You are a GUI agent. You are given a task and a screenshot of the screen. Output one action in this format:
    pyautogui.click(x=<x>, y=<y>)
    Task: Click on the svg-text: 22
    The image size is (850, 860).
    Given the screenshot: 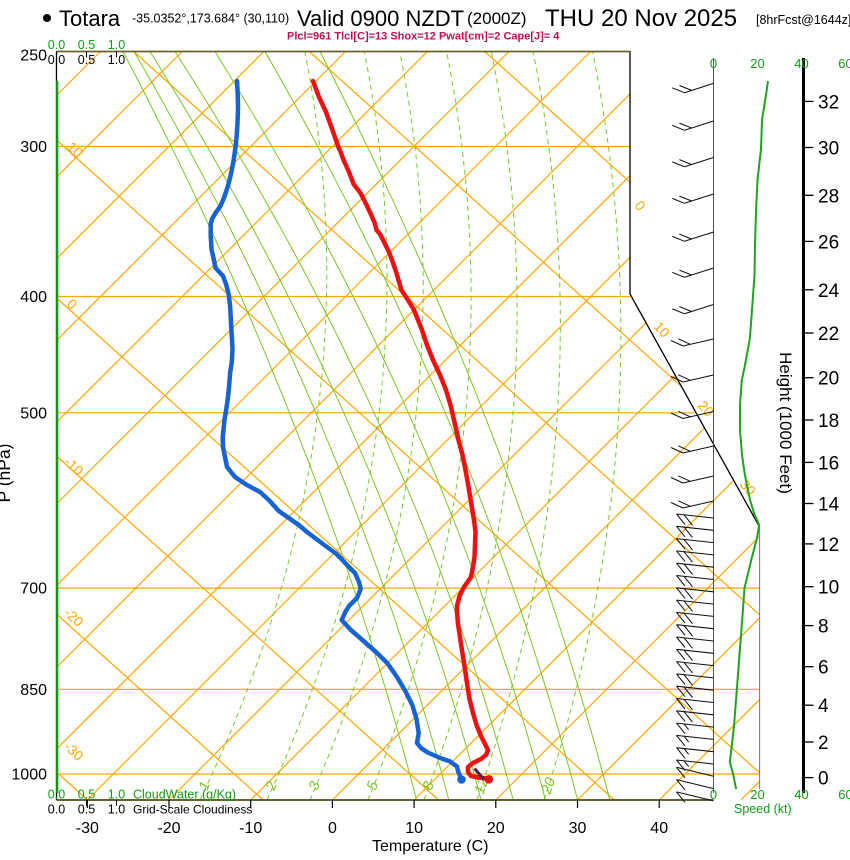 What is the action you would take?
    pyautogui.click(x=828, y=334)
    